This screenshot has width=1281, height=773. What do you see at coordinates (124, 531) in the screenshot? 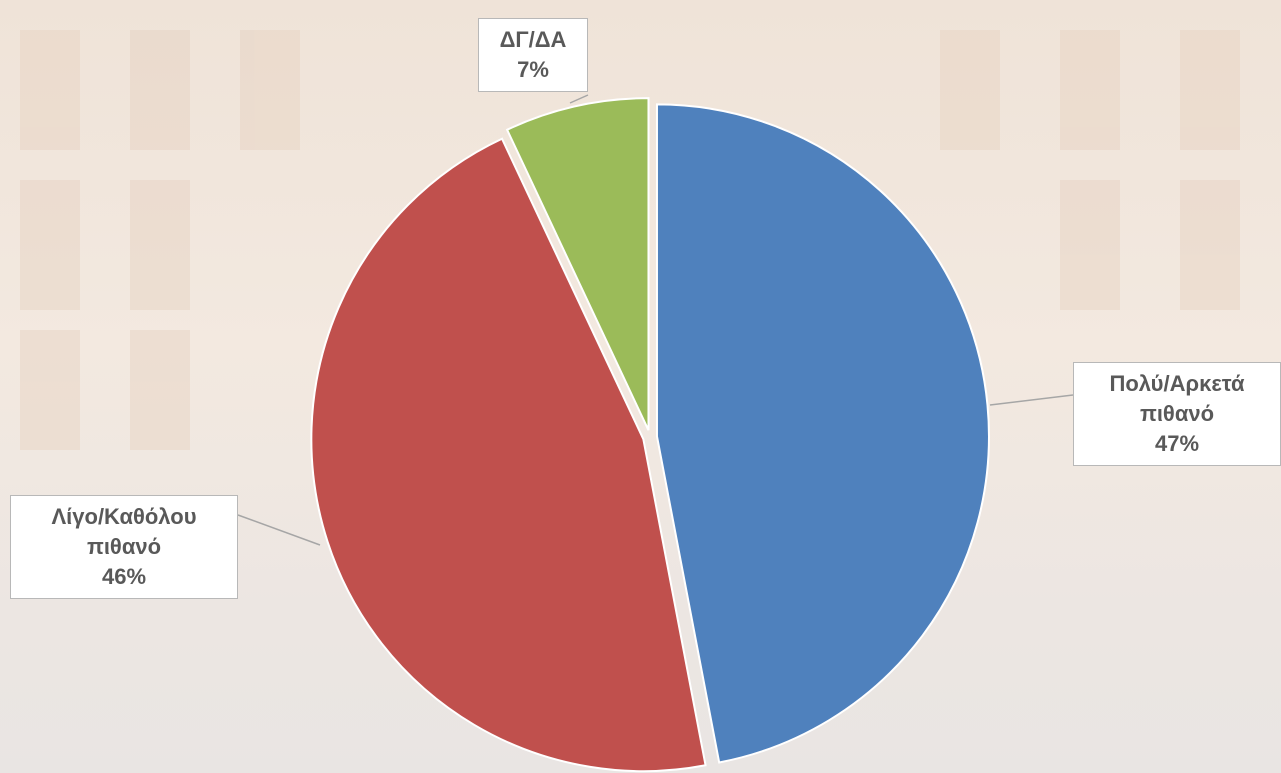
I see `category-label: Λίγο/Καθόλου πιθανό` at bounding box center [124, 531].